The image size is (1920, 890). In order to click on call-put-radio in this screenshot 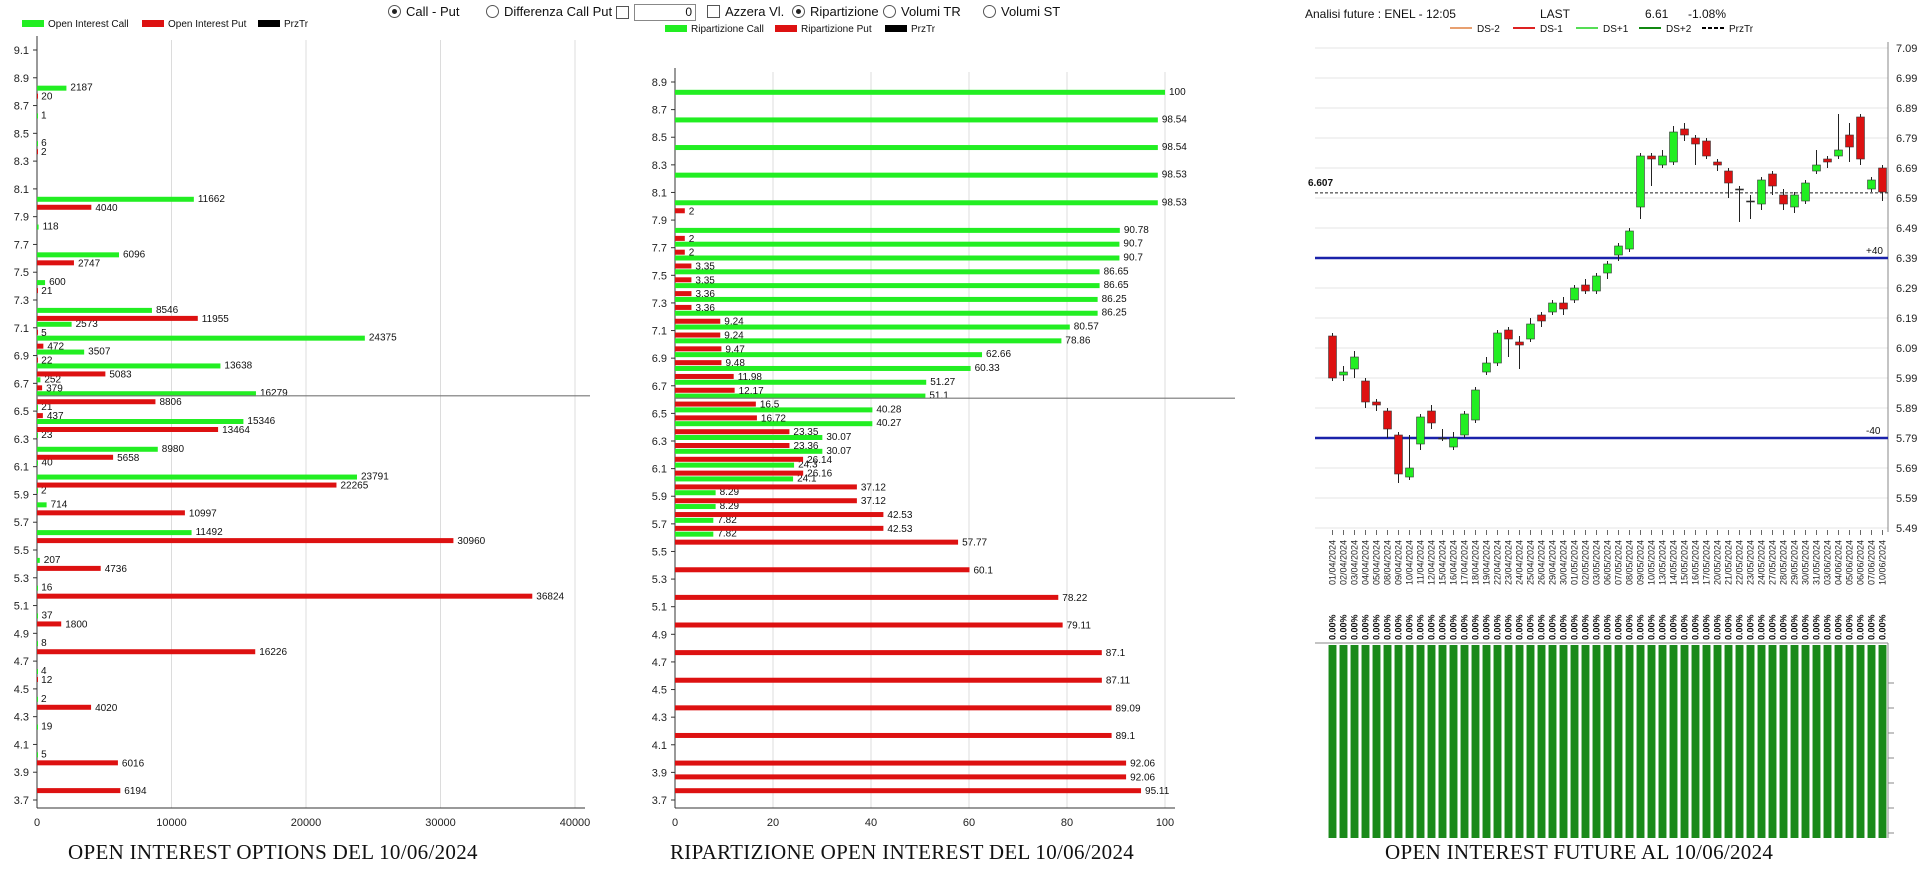, I will do `click(394, 11)`.